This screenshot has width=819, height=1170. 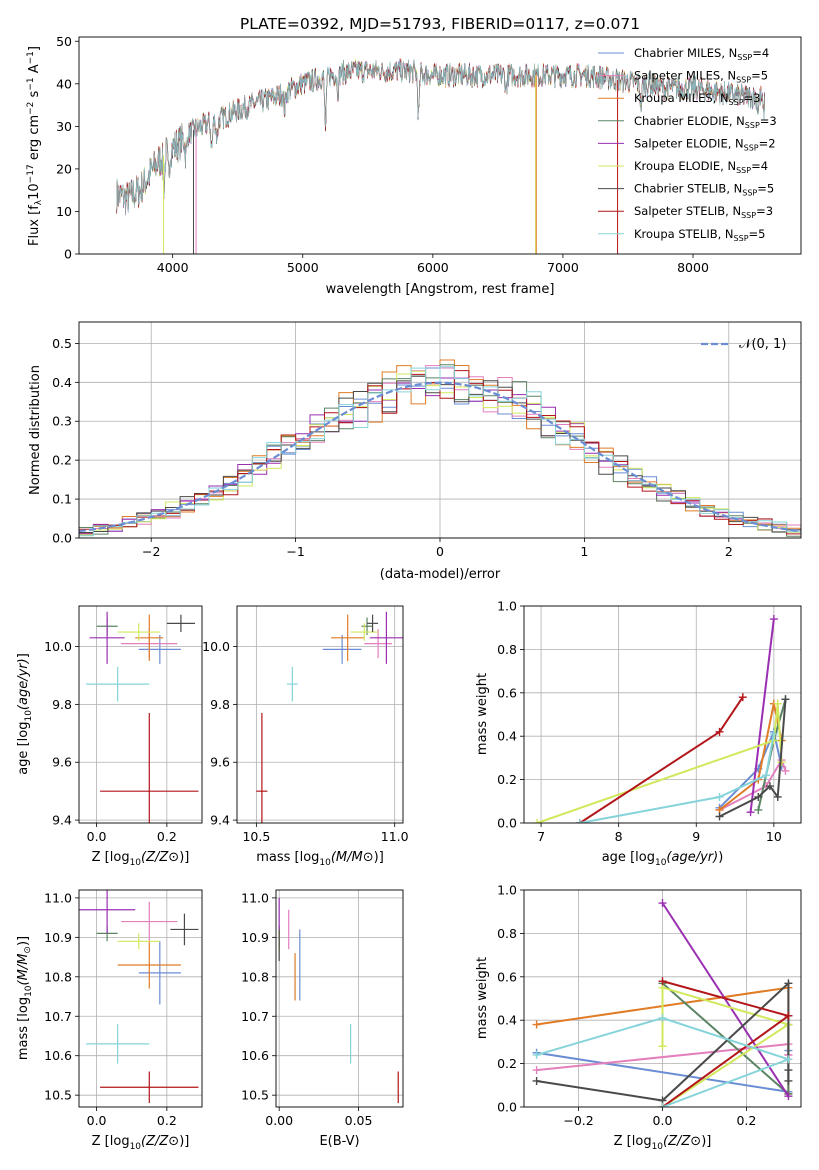 What do you see at coordinates (701, 54) in the screenshot?
I see `legend-entry: Chabrier MILES, NSSP=4` at bounding box center [701, 54].